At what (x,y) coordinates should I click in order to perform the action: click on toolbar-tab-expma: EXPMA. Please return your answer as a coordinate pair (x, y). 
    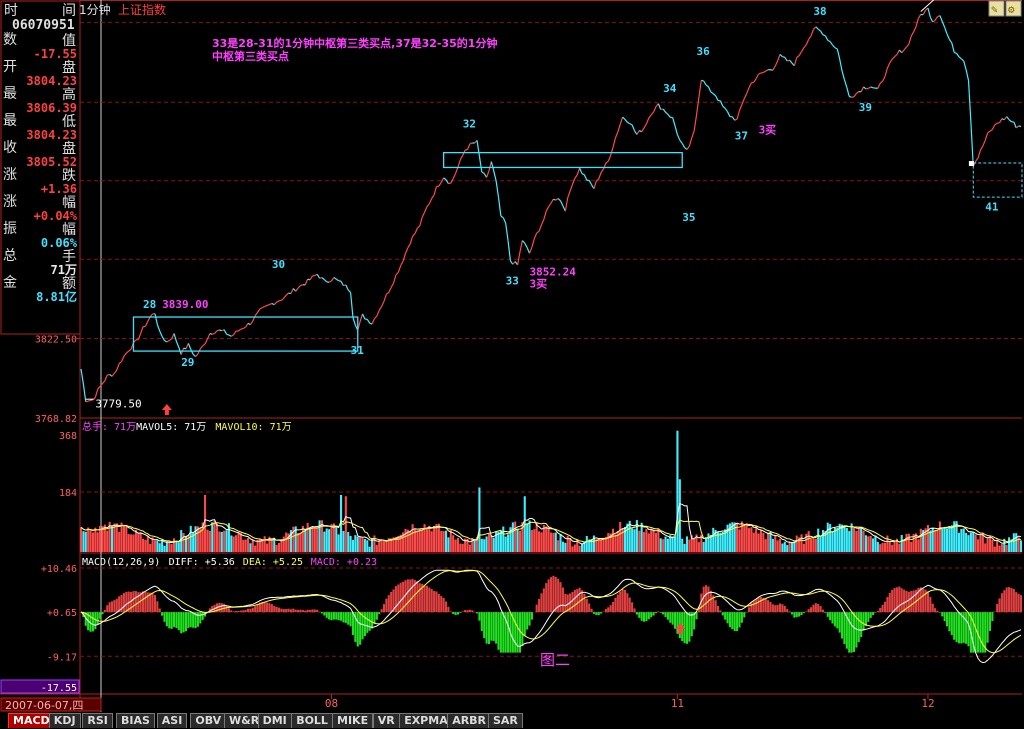
    Looking at the image, I should click on (426, 720).